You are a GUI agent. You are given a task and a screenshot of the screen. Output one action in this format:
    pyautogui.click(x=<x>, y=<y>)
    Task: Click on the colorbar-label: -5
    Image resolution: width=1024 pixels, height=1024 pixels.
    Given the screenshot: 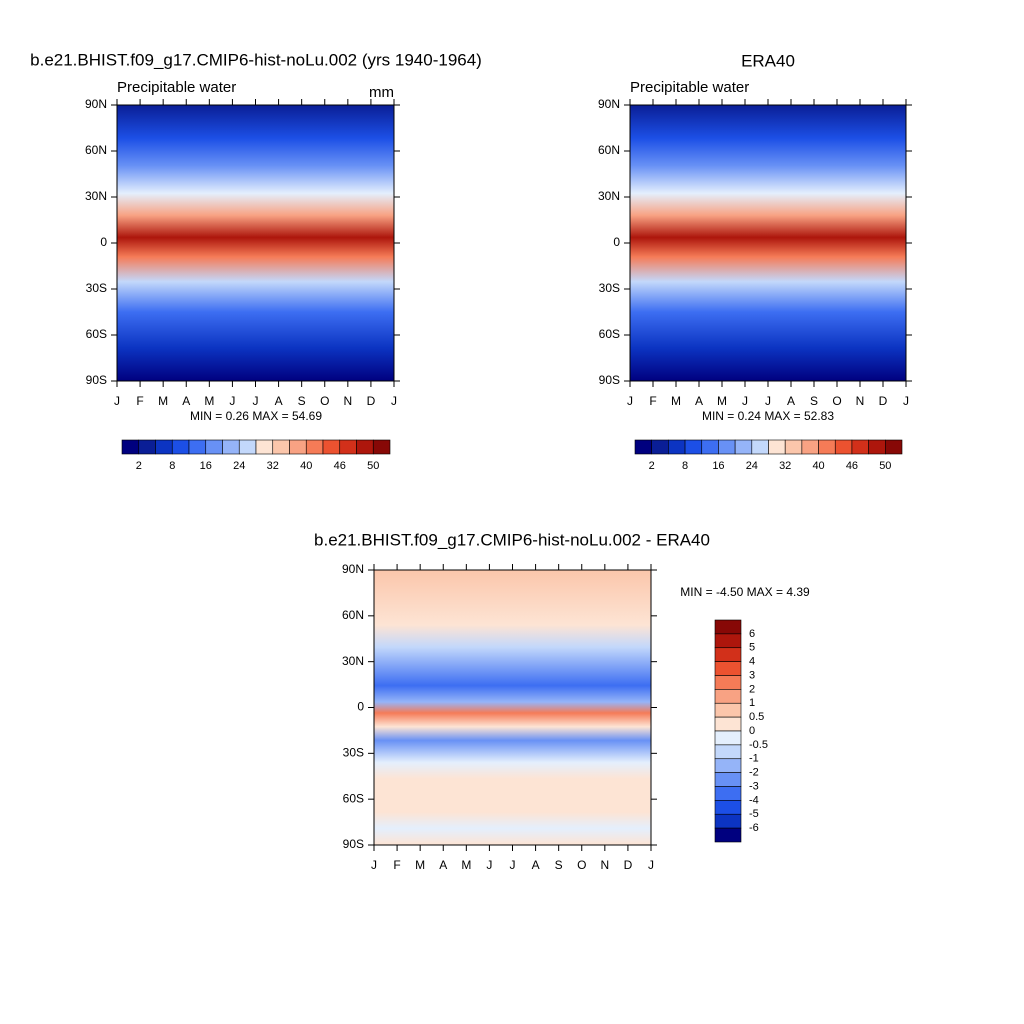 What is the action you would take?
    pyautogui.click(x=754, y=814)
    